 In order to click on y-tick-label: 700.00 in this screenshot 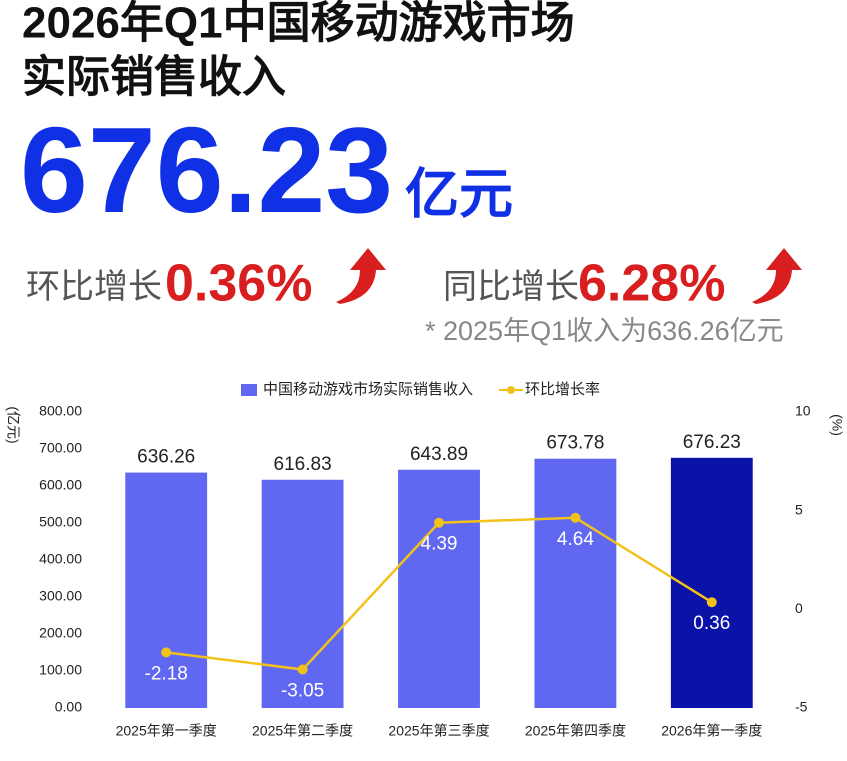, I will do `click(60, 448)`.